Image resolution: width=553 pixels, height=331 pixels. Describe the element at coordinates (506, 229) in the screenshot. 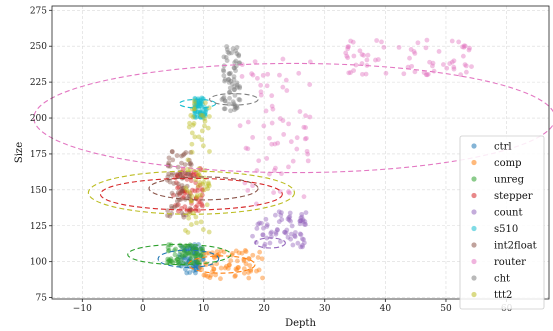

I see `legend-label: s510` at that location.